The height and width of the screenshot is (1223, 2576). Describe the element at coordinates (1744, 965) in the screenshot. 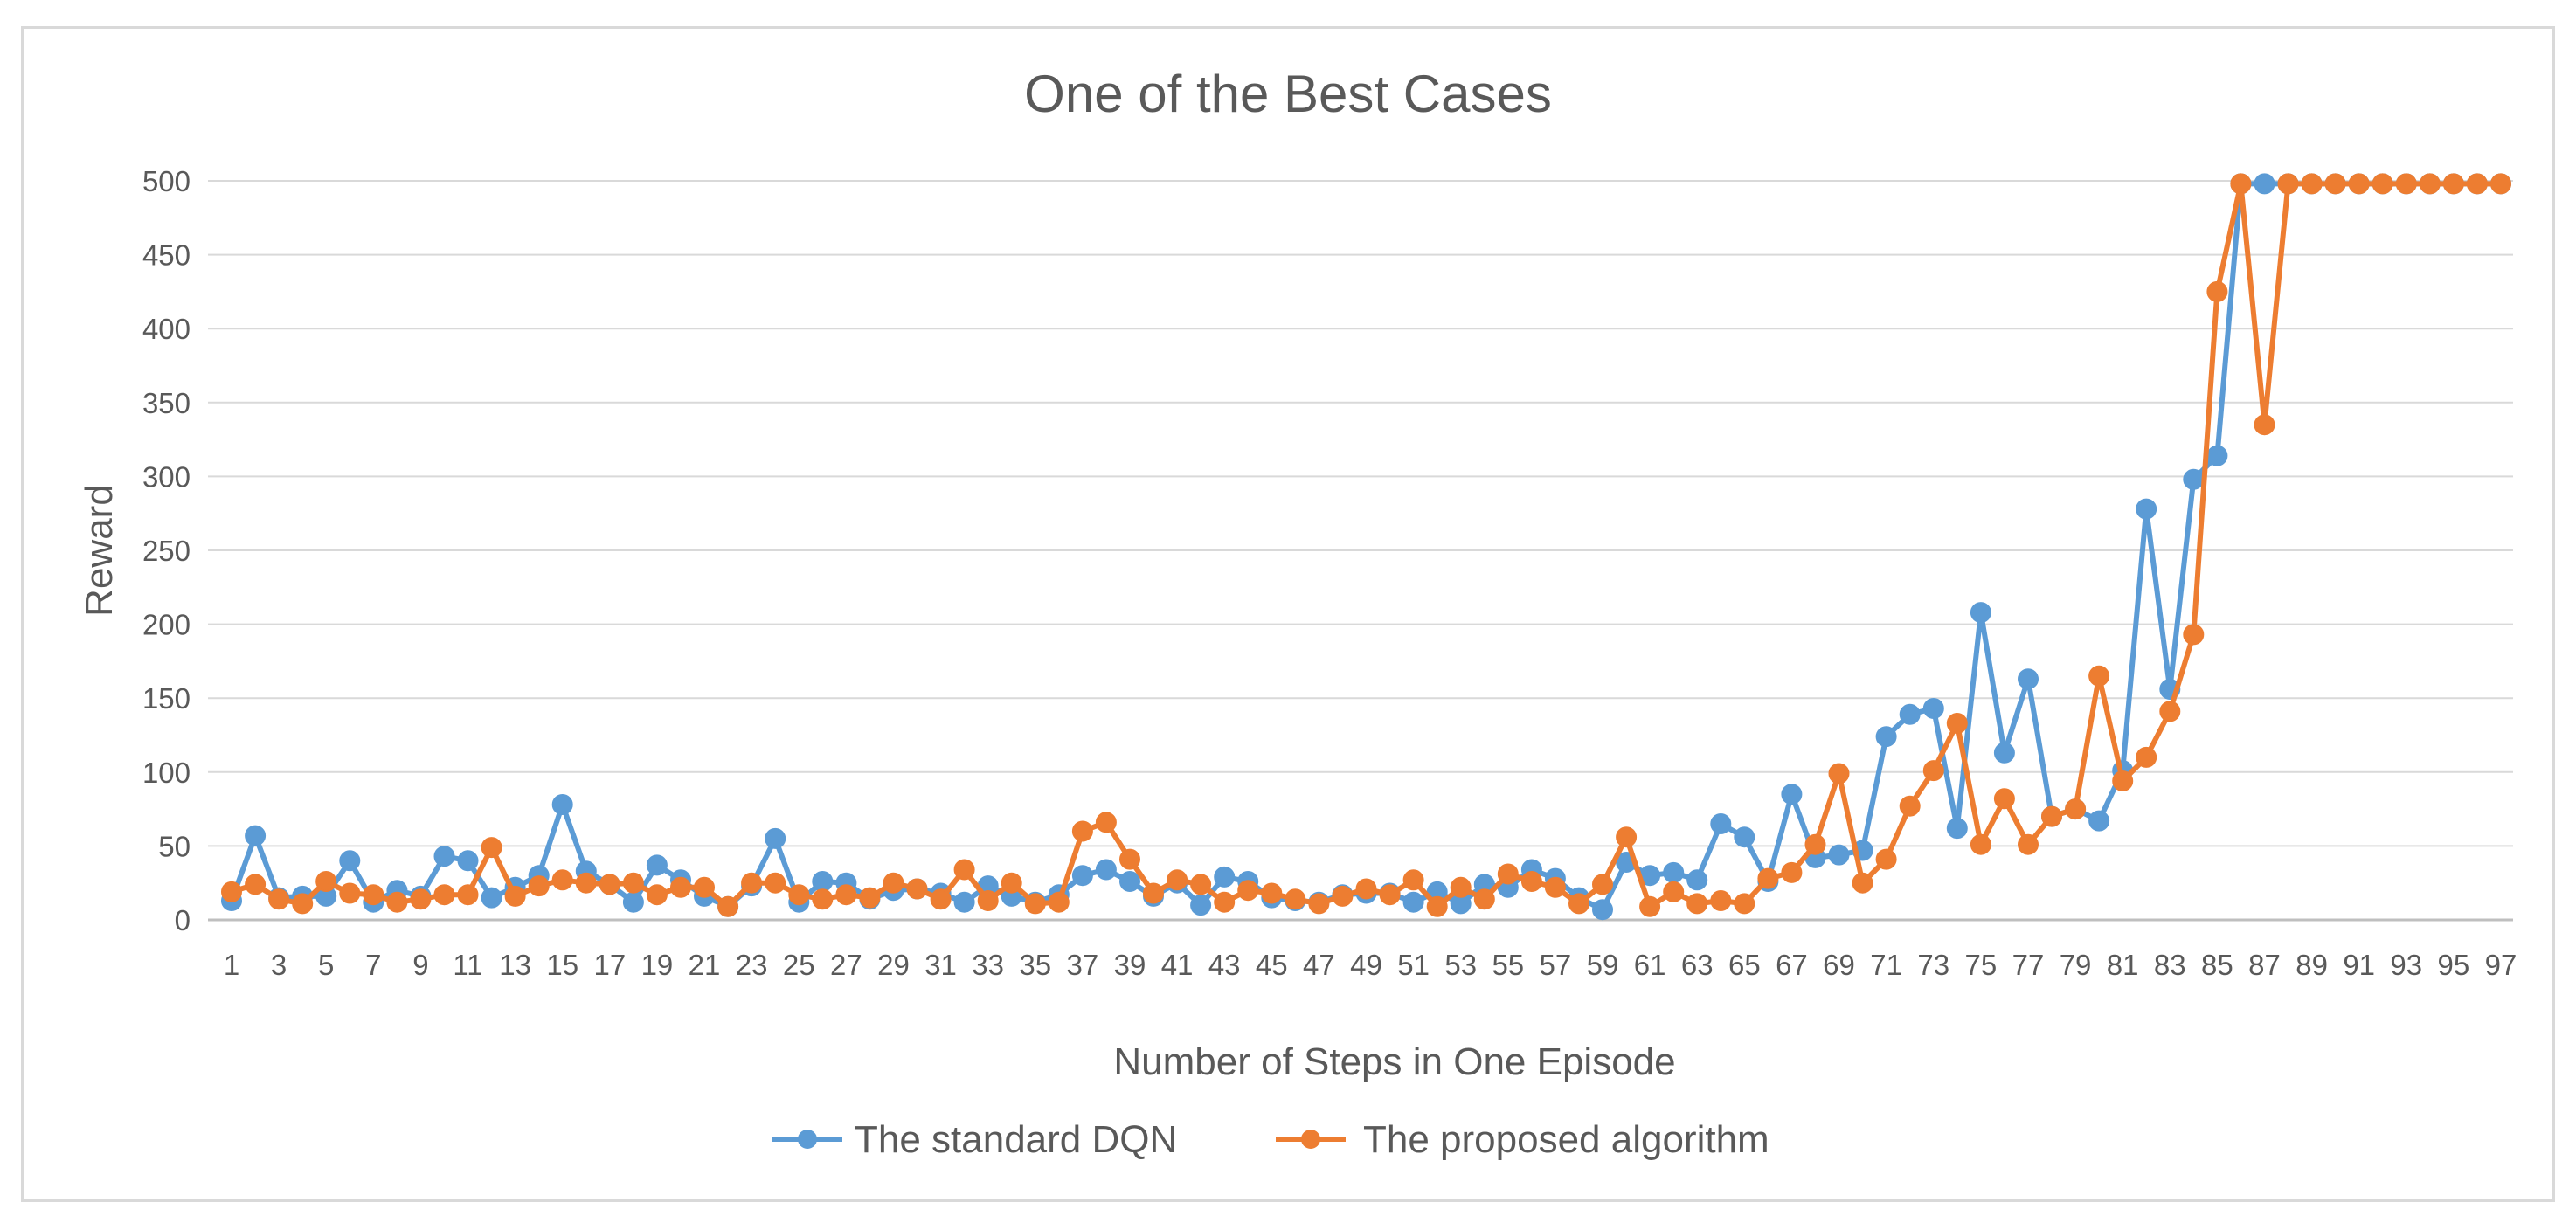

I see `x-tick-label: 65` at that location.